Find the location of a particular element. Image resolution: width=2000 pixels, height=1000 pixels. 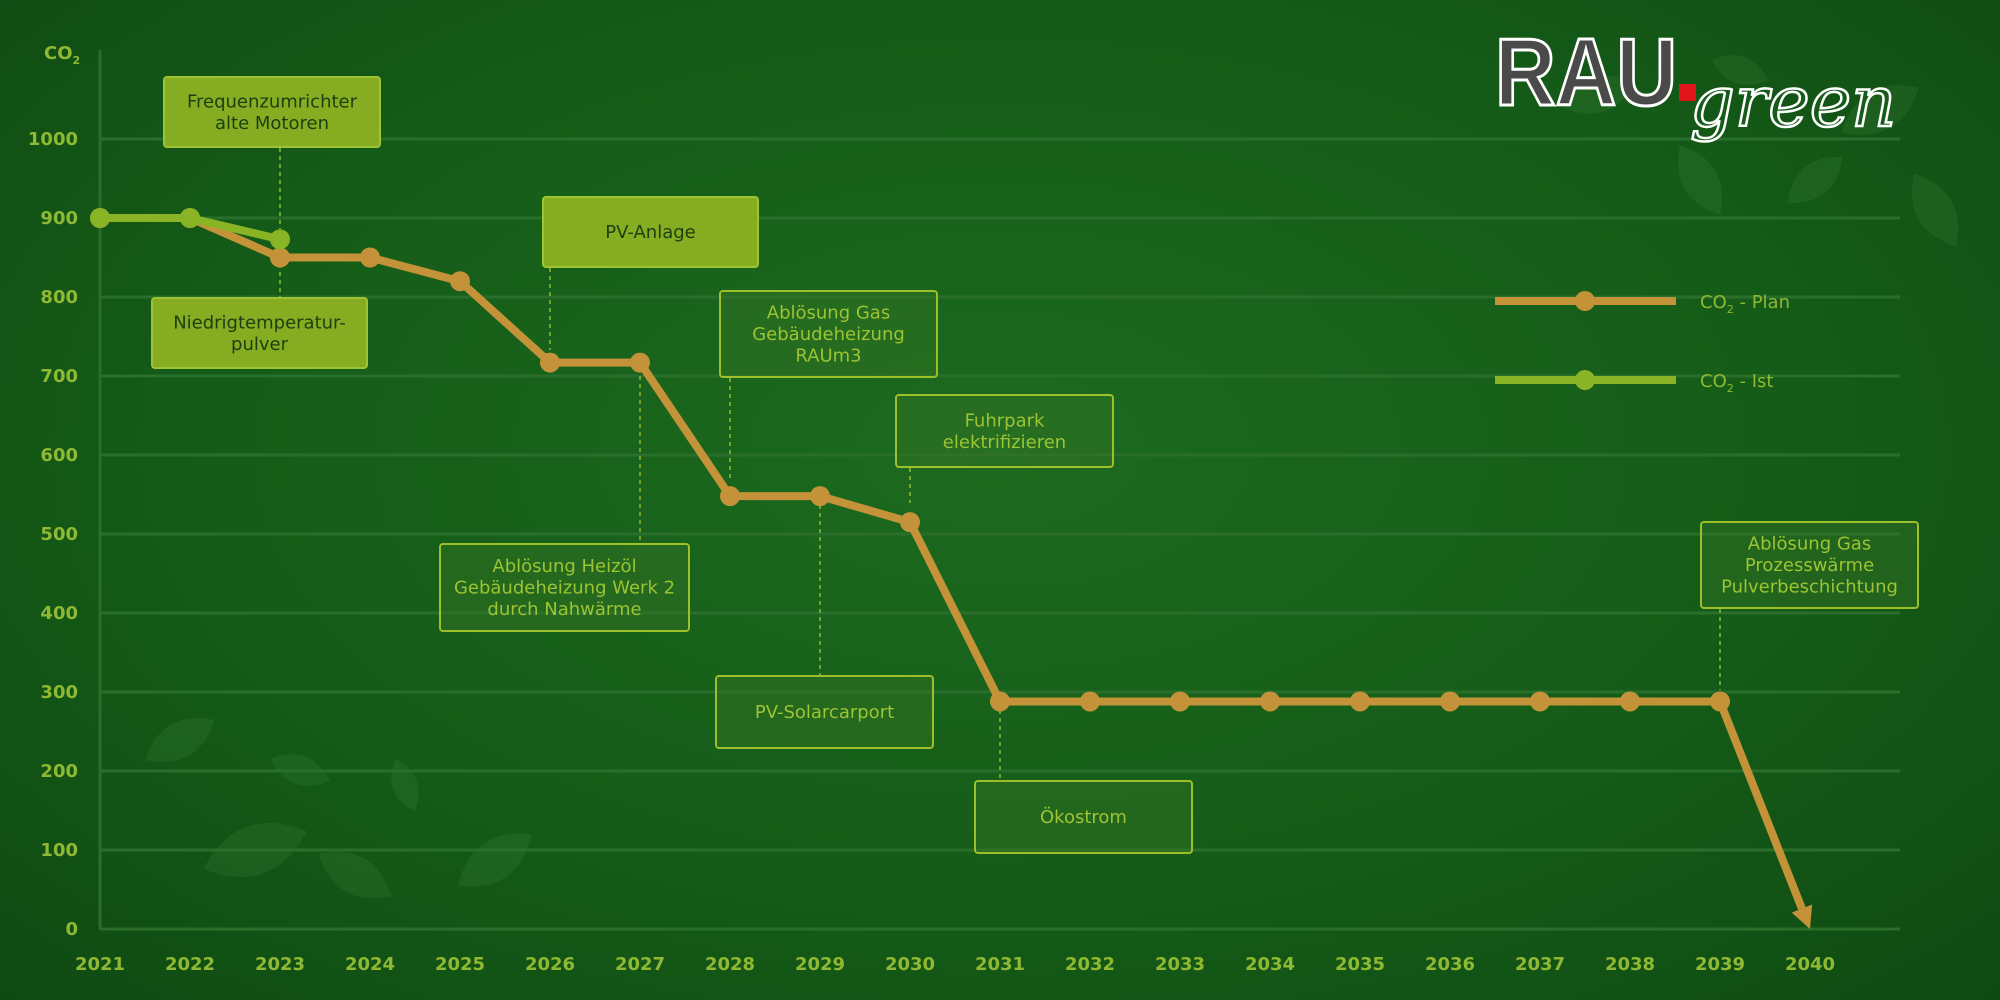

x-tick-label: 2036 is located at coordinates (1450, 964).